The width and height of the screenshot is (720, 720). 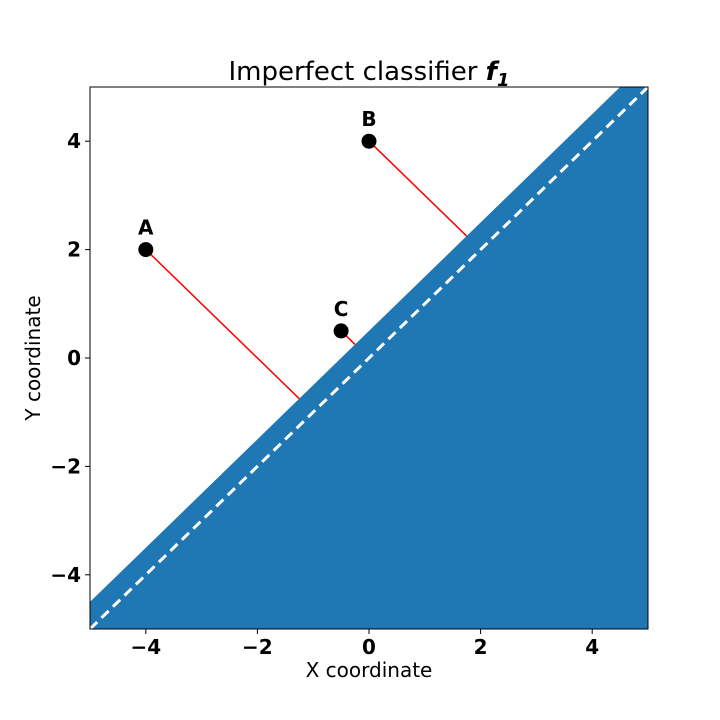 What do you see at coordinates (145, 647) in the screenshot?
I see `x-tick-label: −4` at bounding box center [145, 647].